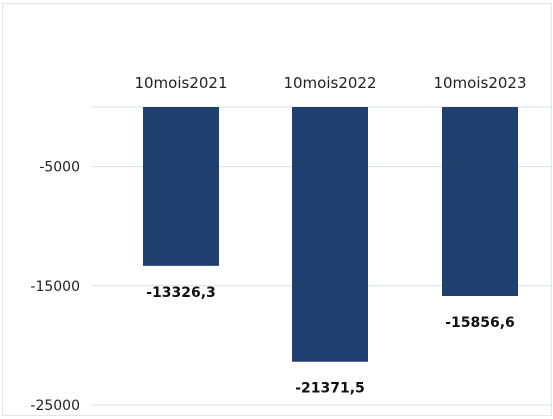 Image resolution: width=553 pixels, height=419 pixels. What do you see at coordinates (55, 406) in the screenshot?
I see `y-tick-label: -25000` at bounding box center [55, 406].